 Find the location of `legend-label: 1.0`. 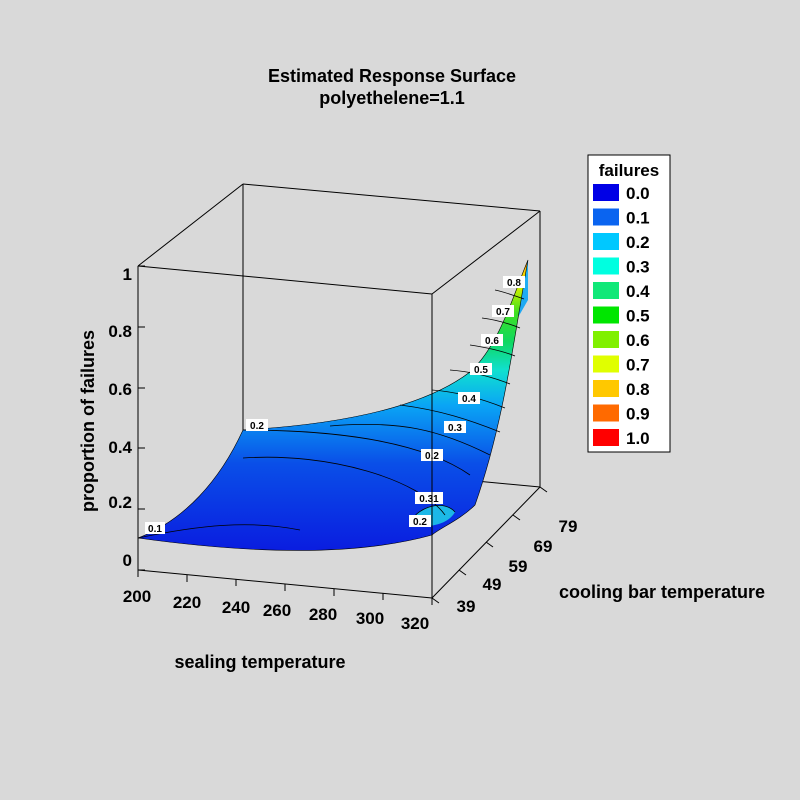

legend-label: 1.0 is located at coordinates (638, 438).